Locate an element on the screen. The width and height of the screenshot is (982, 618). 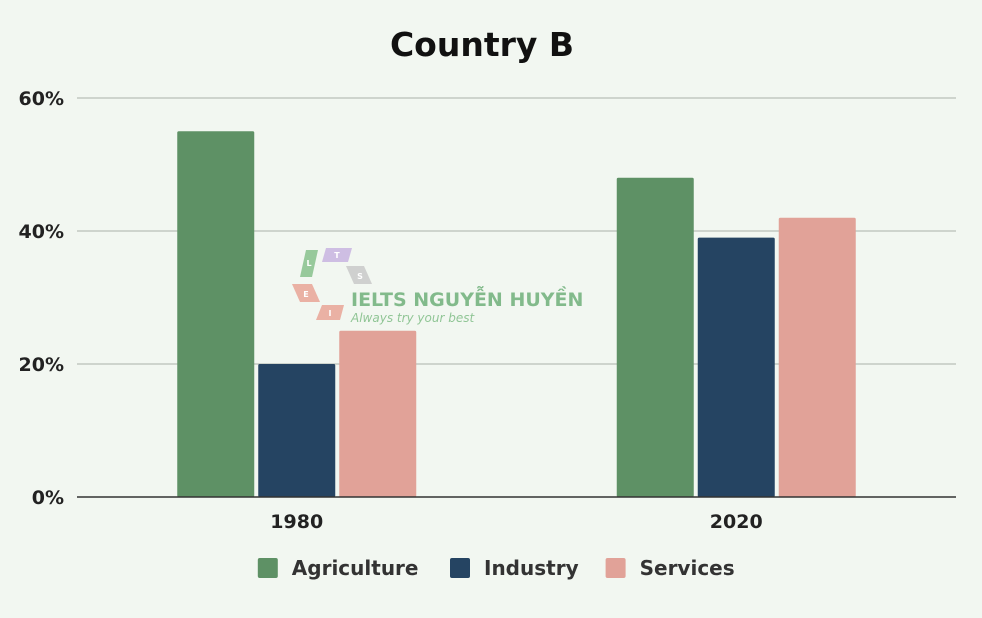
legend-label-services: Services is located at coordinates (687, 568).